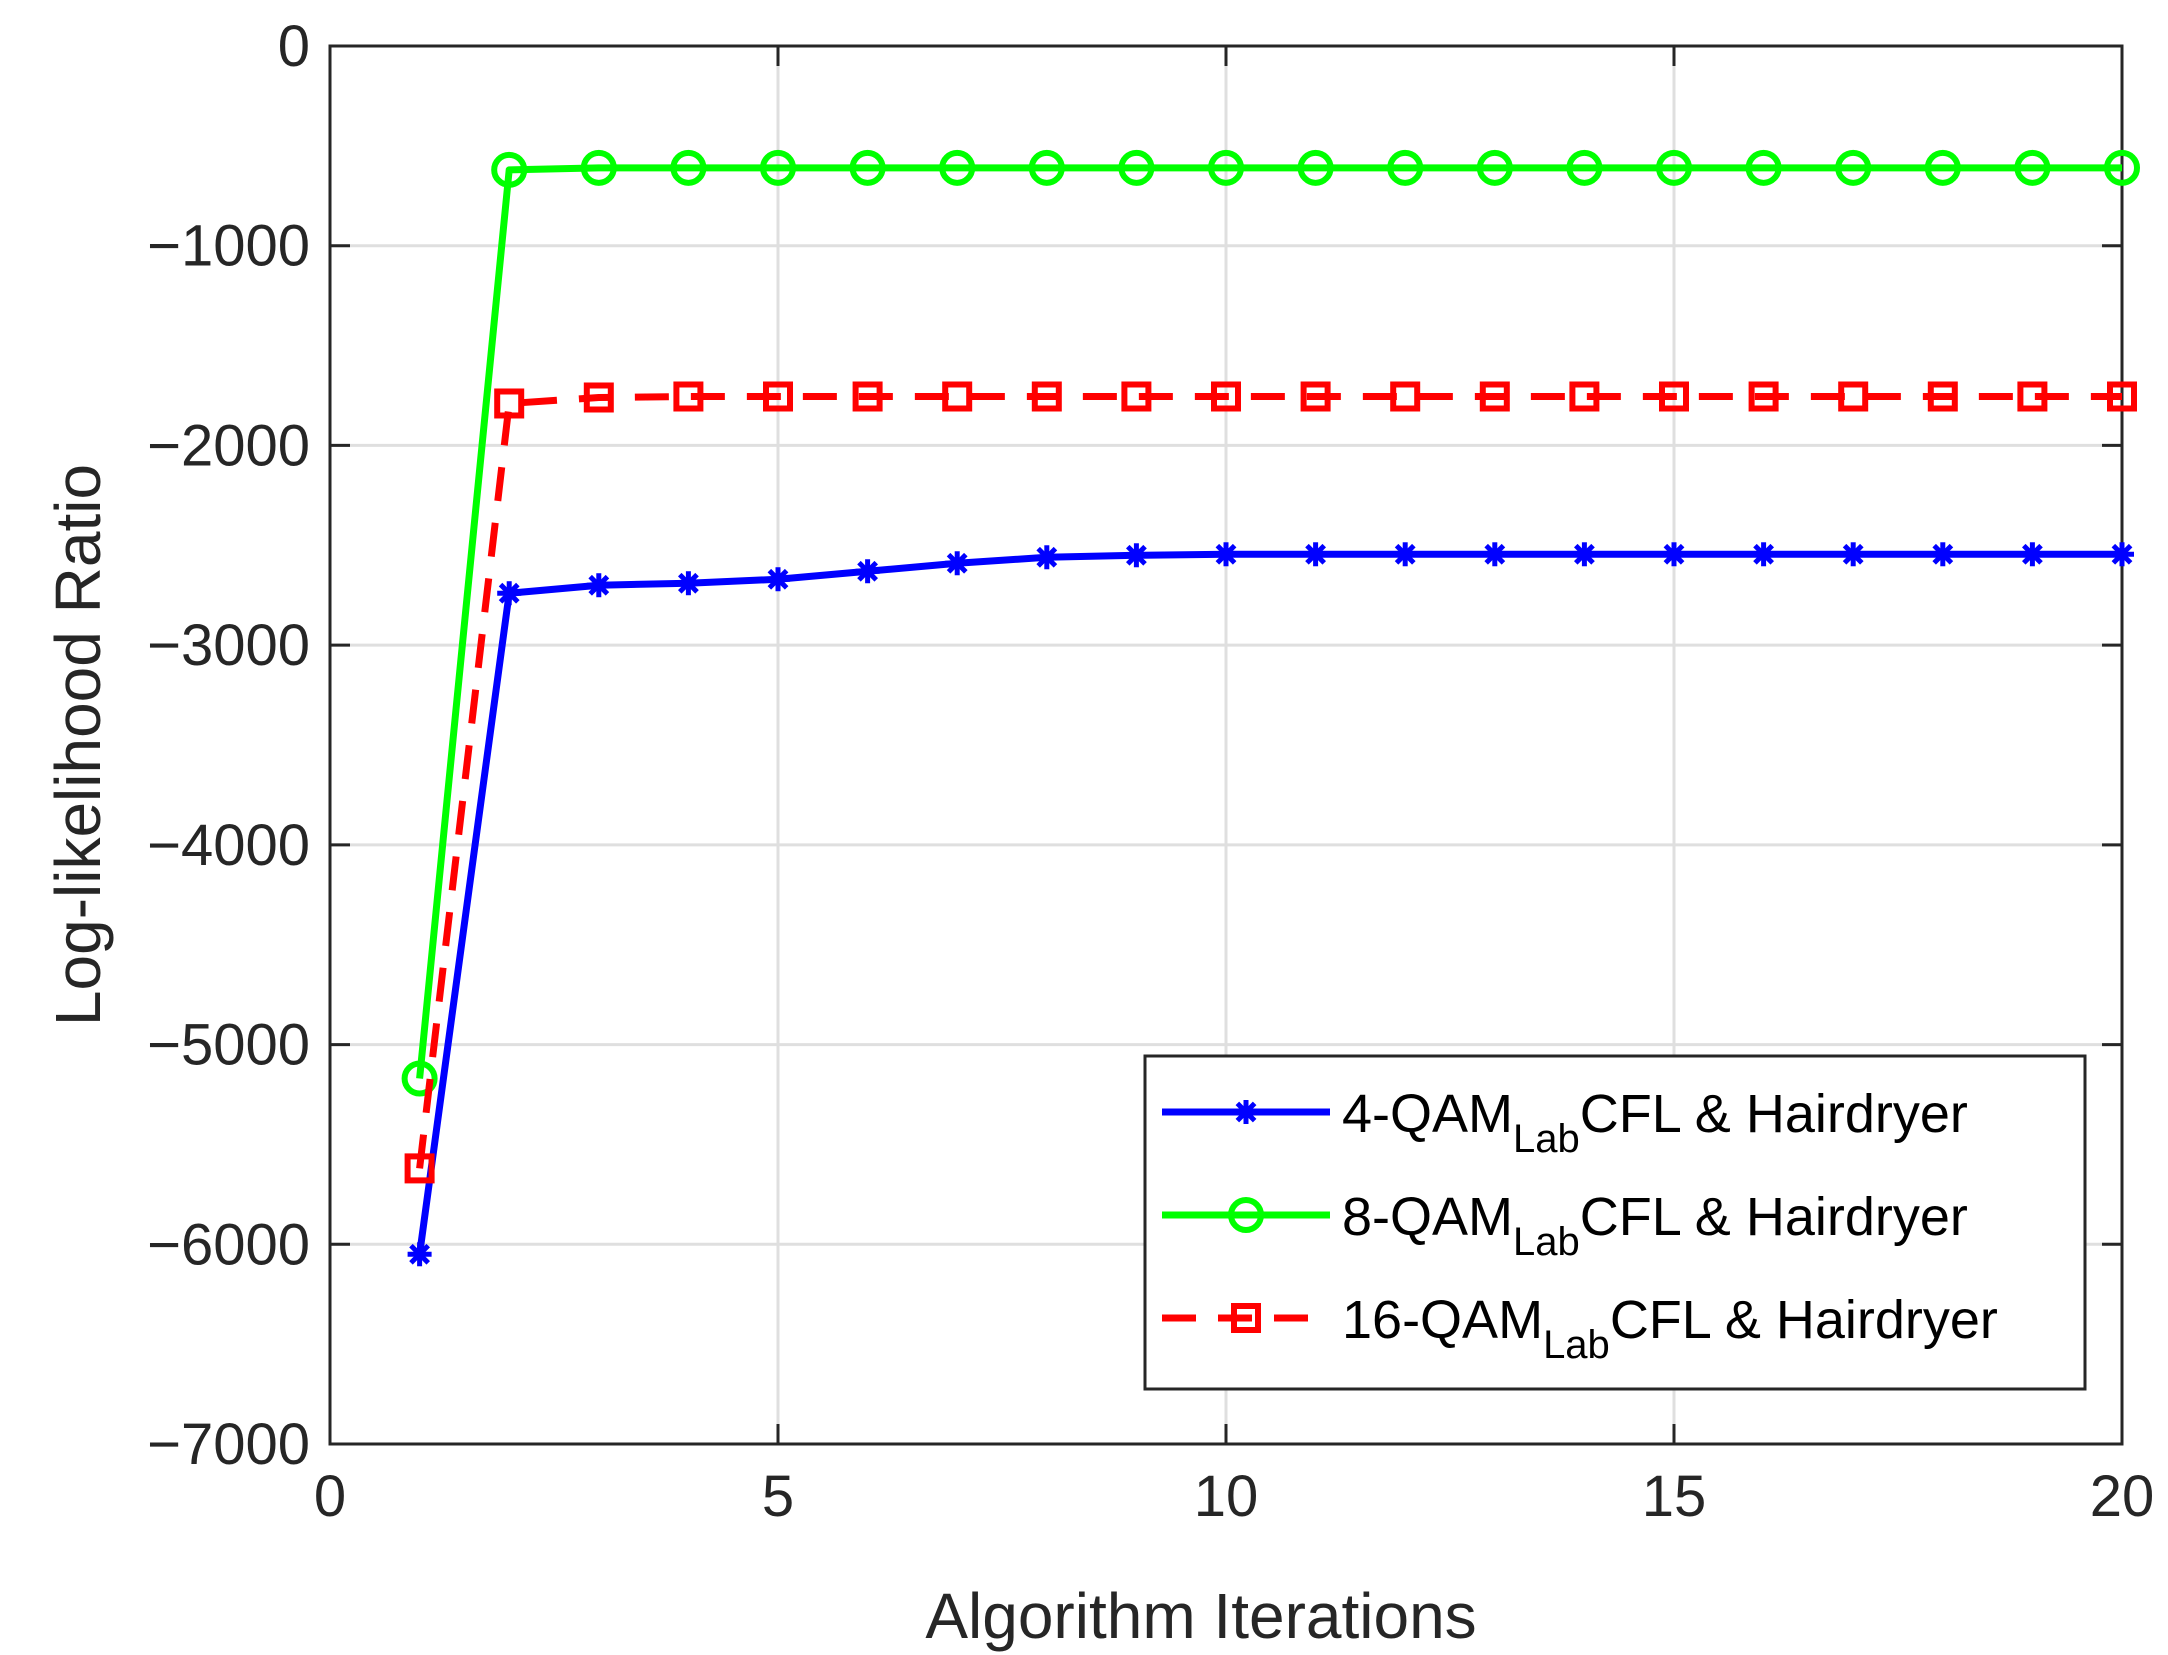  What do you see at coordinates (330, 1496) in the screenshot?
I see `x-tick-label: 0` at bounding box center [330, 1496].